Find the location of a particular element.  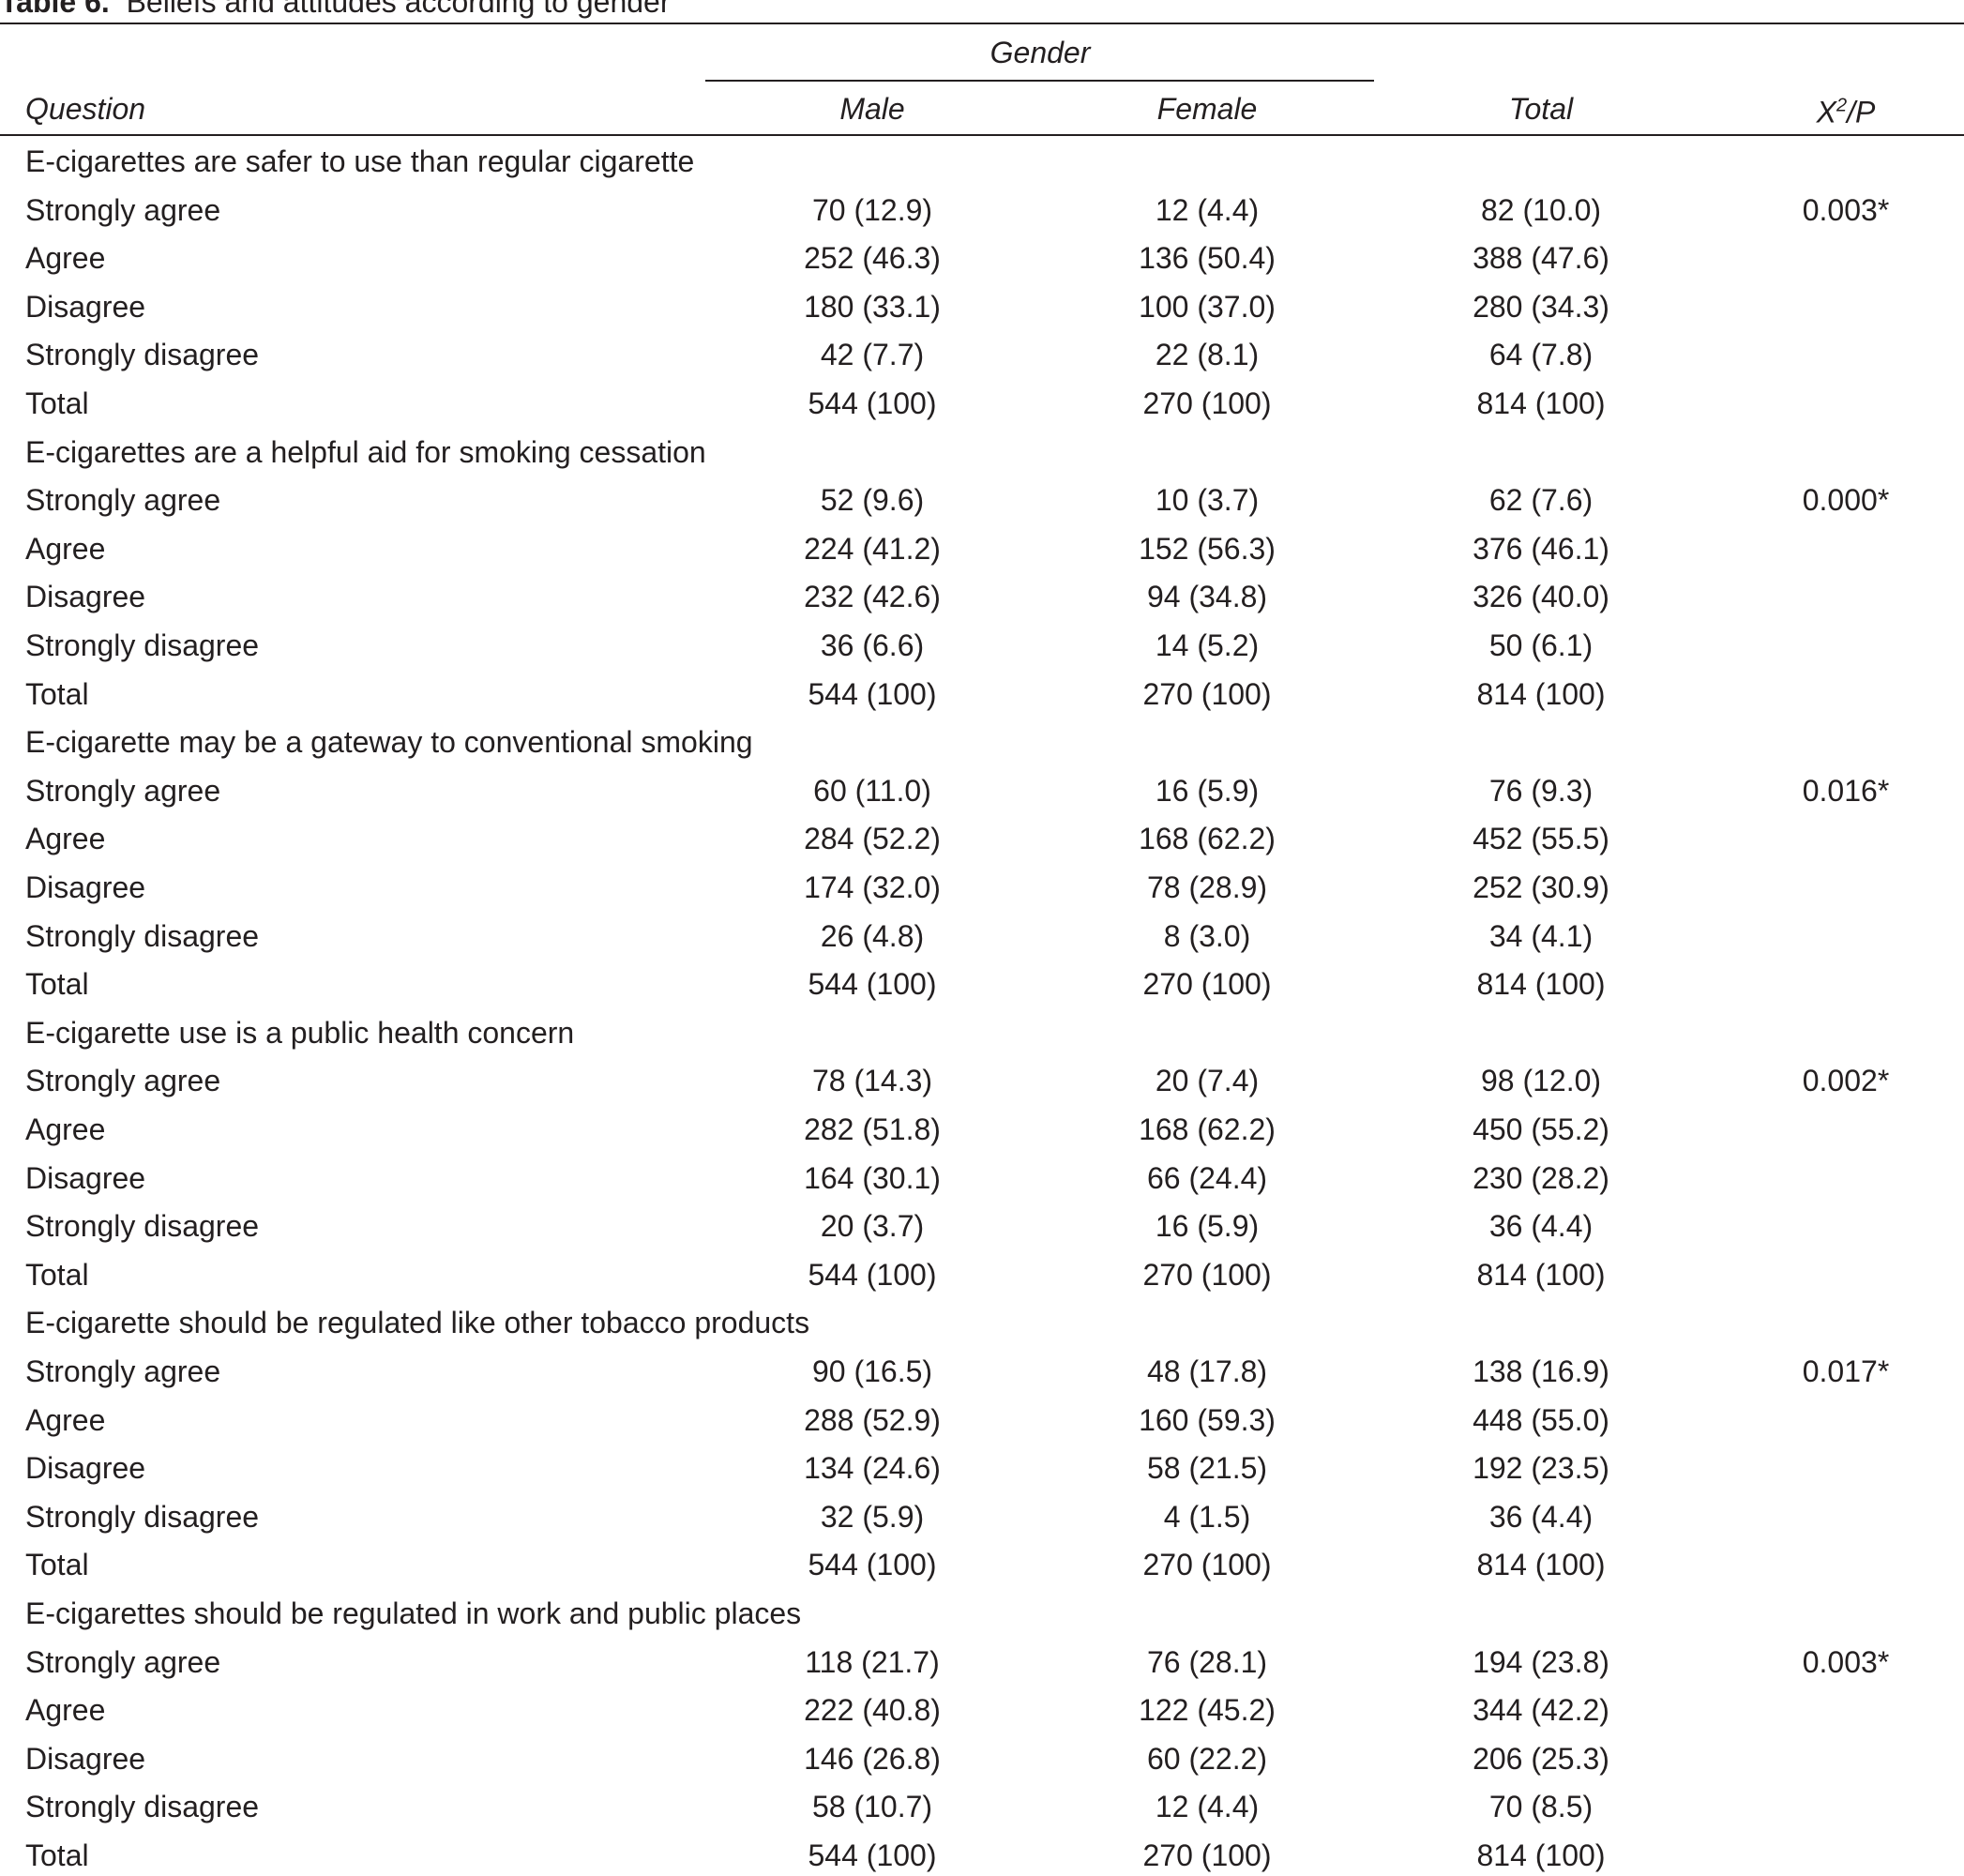

column-header: Female is located at coordinates (1207, 109).